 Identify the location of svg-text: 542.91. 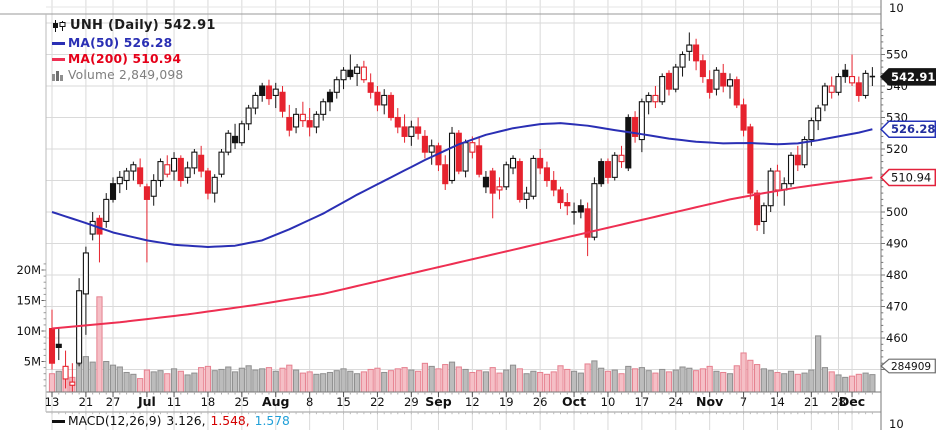
(913, 77).